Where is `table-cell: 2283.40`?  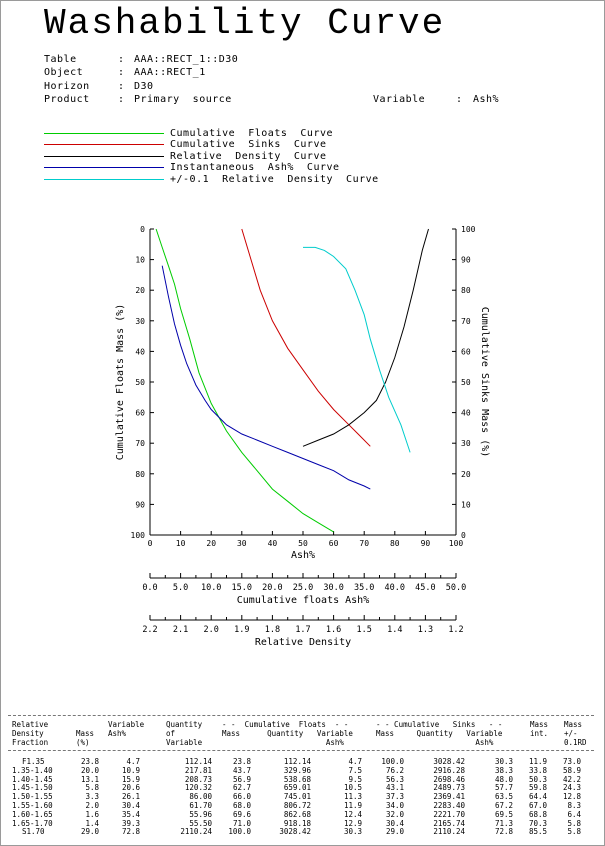 table-cell: 2283.40 is located at coordinates (449, 805).